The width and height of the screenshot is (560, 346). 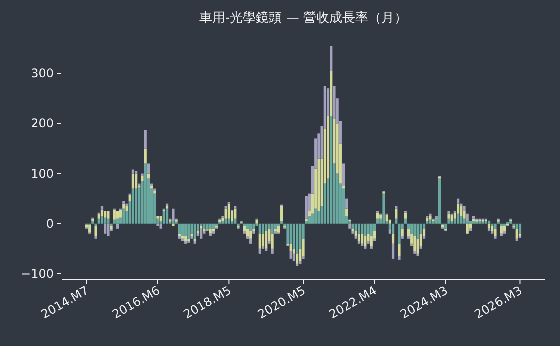 What do you see at coordinates (42, 173) in the screenshot?
I see `y-tick-label: 100` at bounding box center [42, 173].